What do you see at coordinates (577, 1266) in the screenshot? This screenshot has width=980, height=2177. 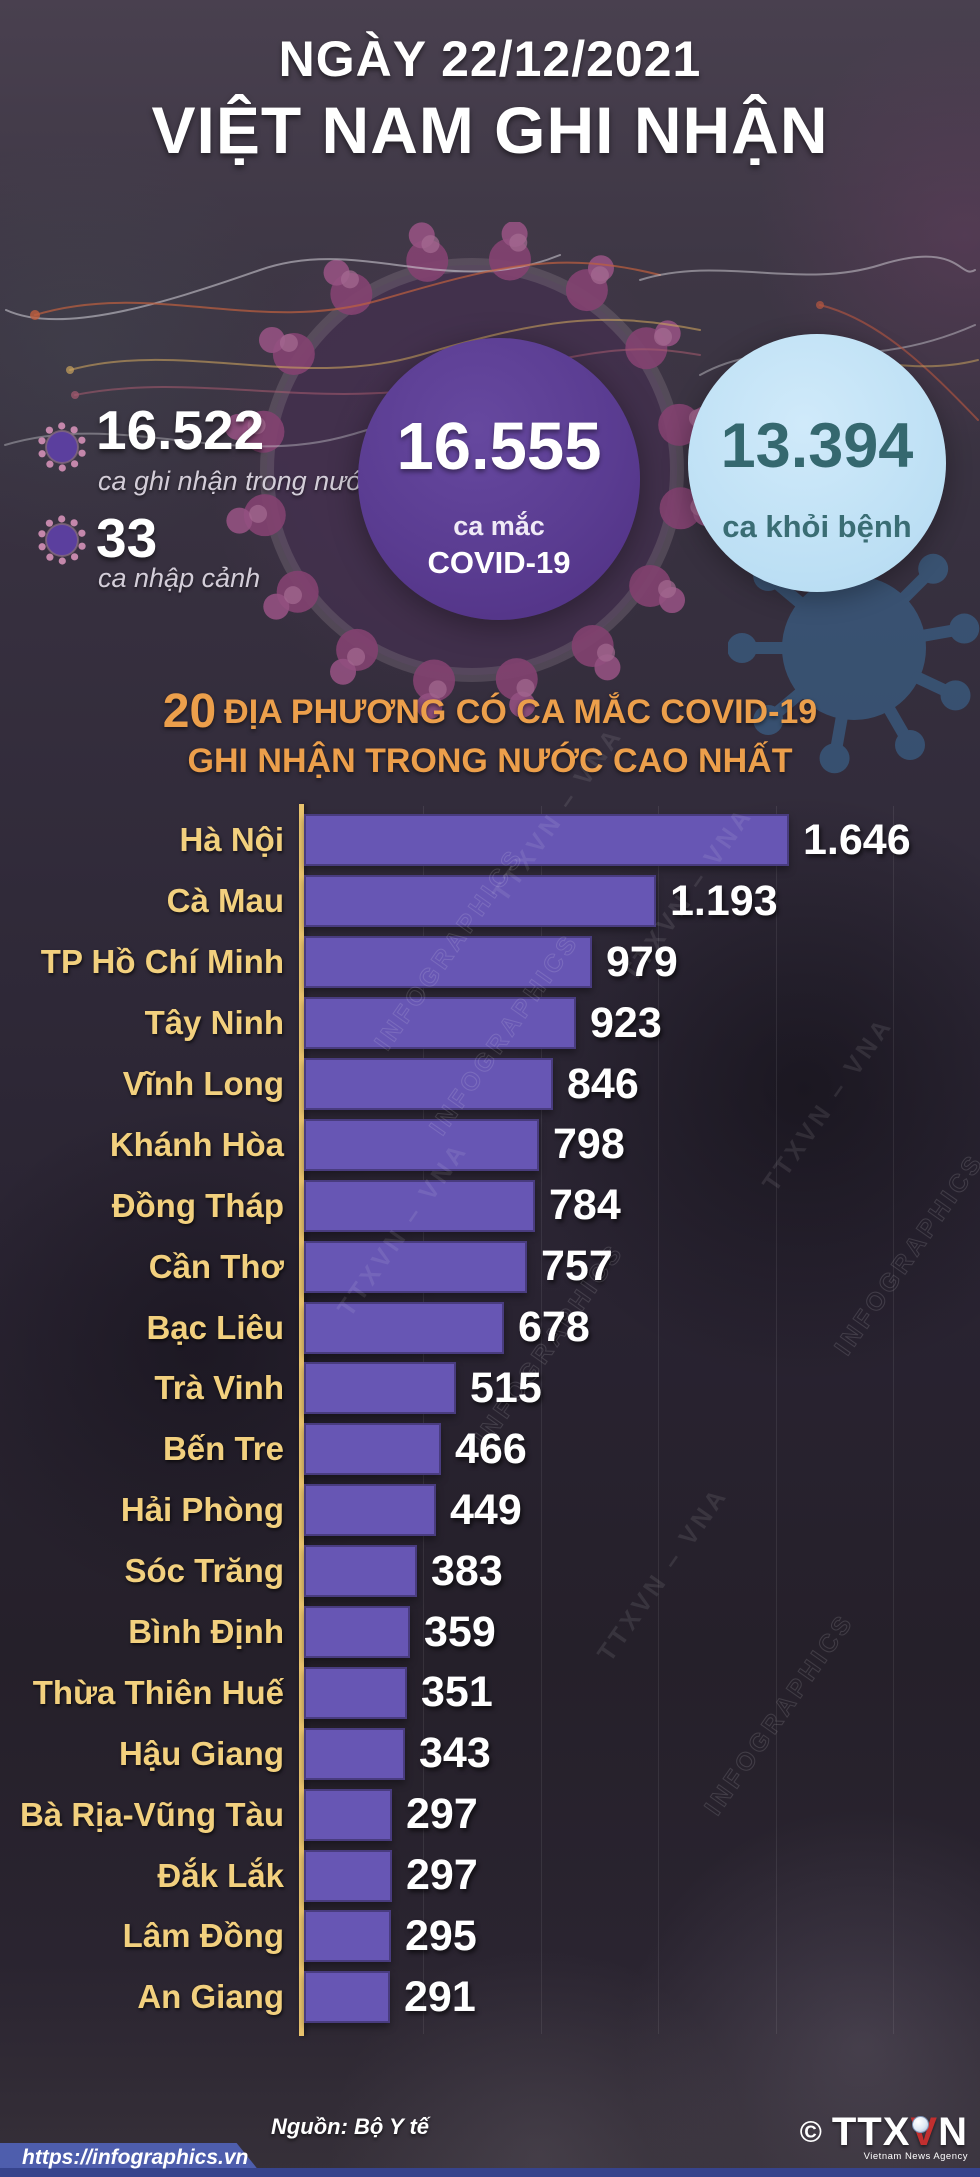 I see `province-value: 757` at bounding box center [577, 1266].